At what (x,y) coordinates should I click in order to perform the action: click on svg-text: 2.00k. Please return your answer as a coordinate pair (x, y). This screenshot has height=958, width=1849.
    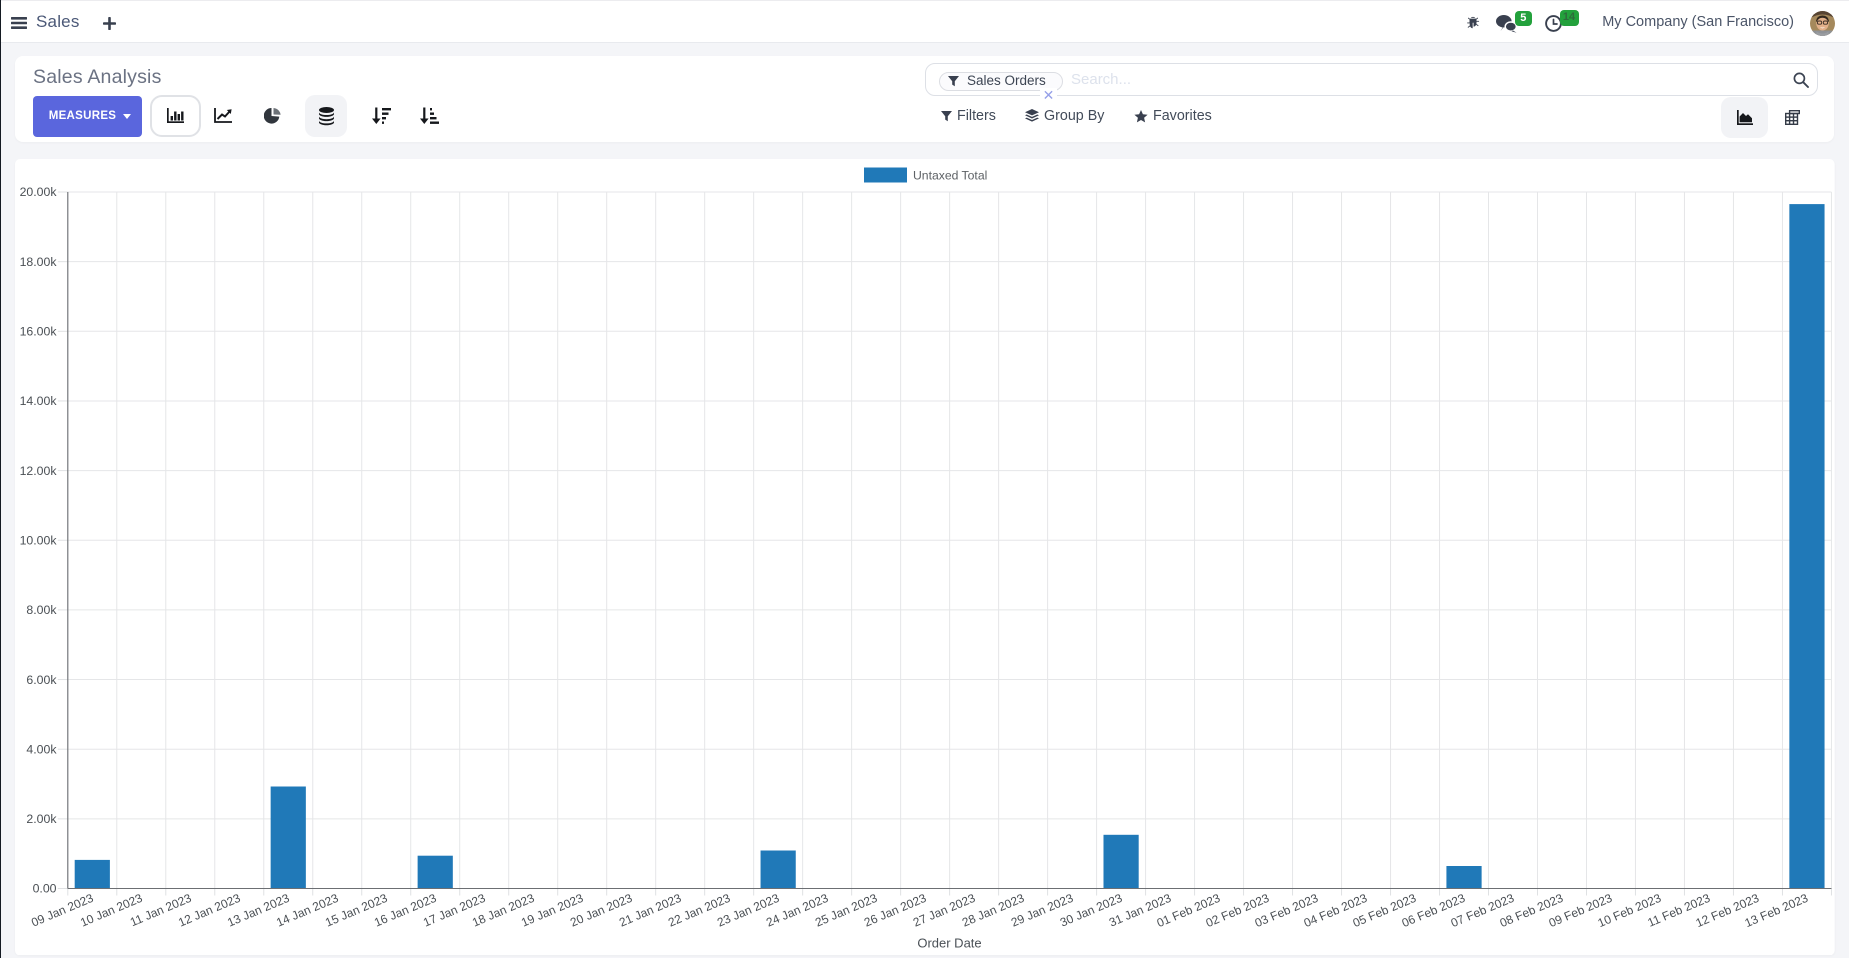
    Looking at the image, I should click on (41, 819).